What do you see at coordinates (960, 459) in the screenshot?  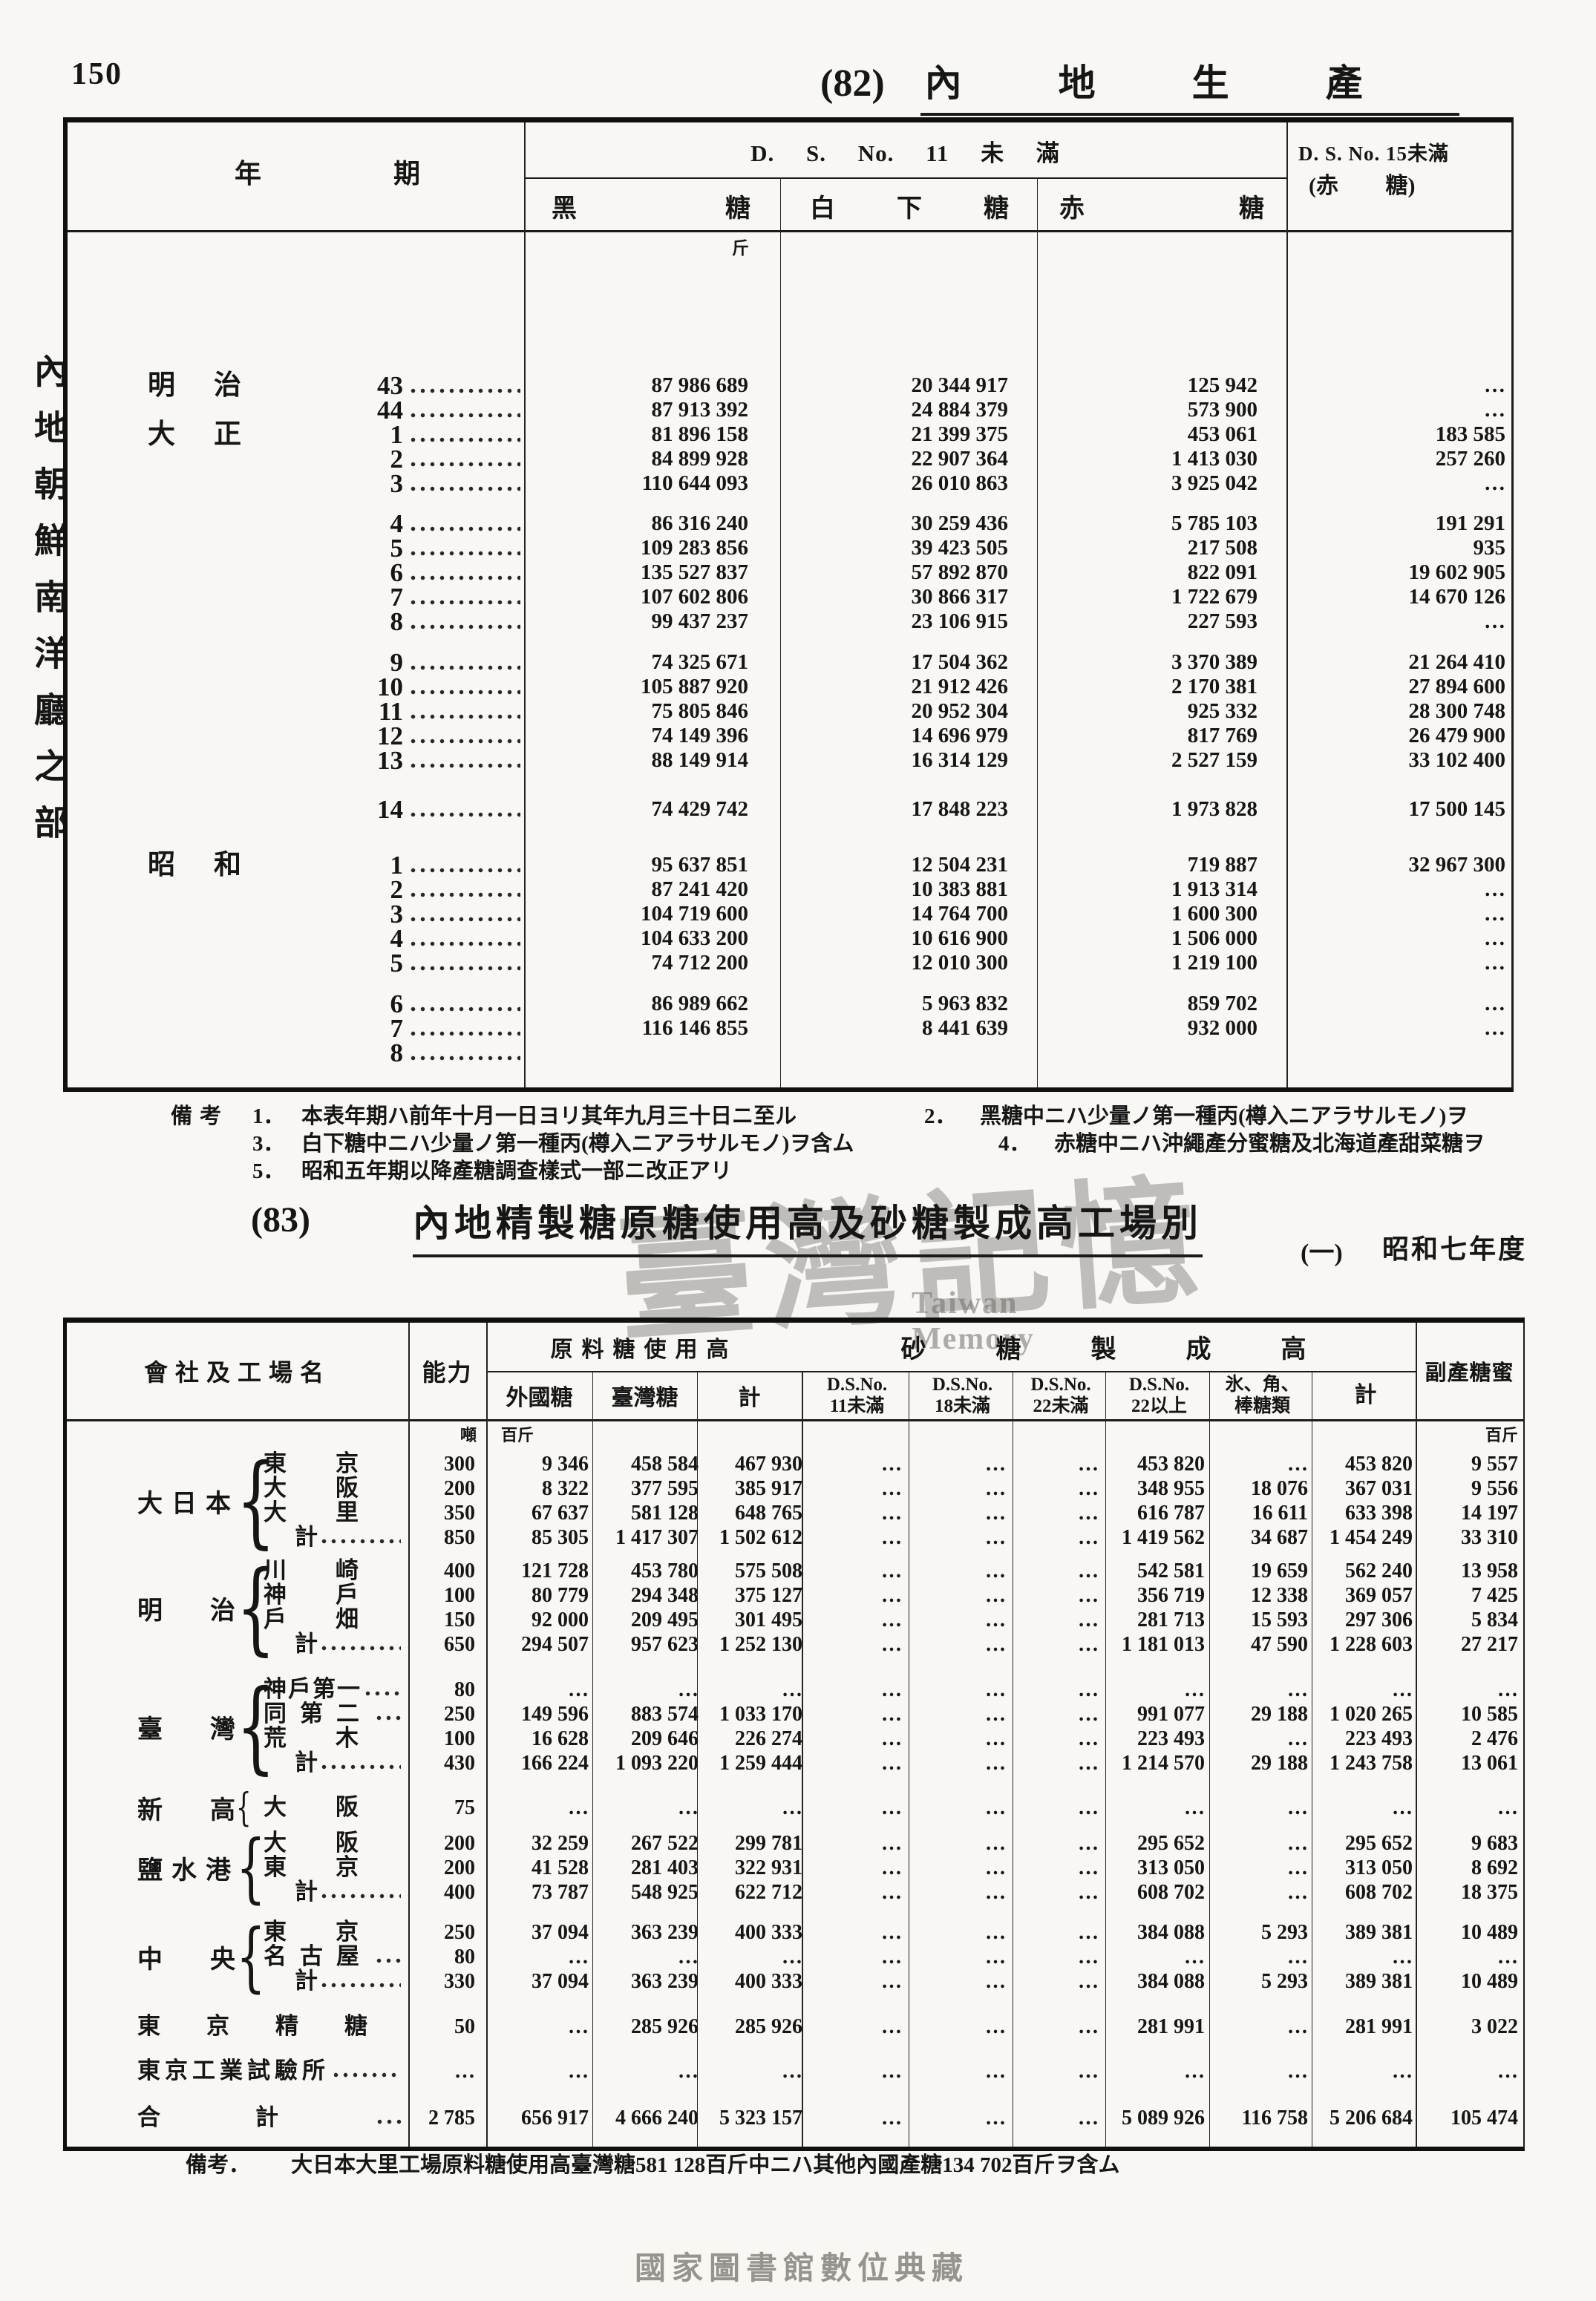 I see `cell: 22 907 364` at bounding box center [960, 459].